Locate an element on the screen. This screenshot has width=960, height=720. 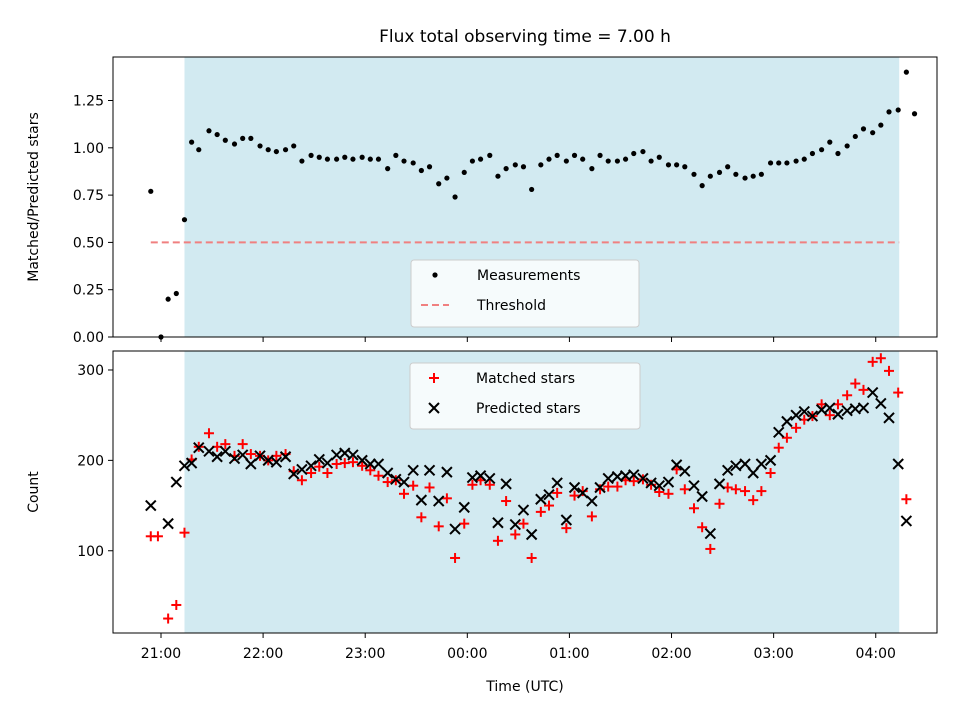
legend-label: Threshold is located at coordinates (511, 306).